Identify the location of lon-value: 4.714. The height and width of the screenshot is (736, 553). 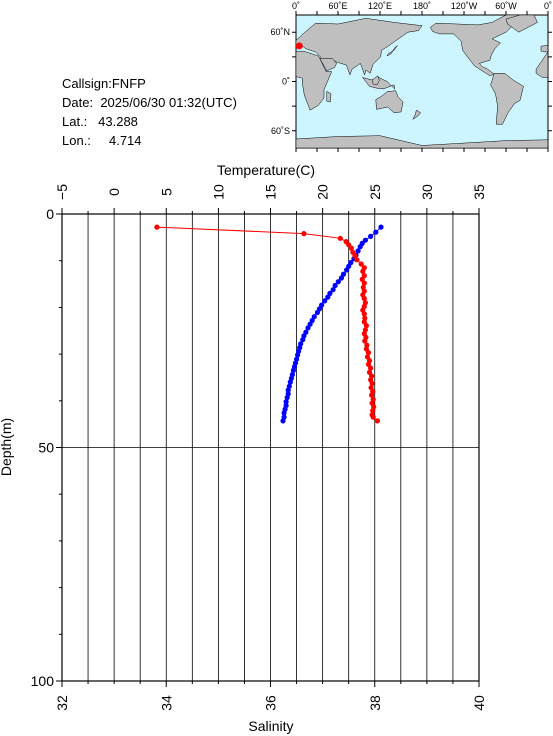
(125, 140).